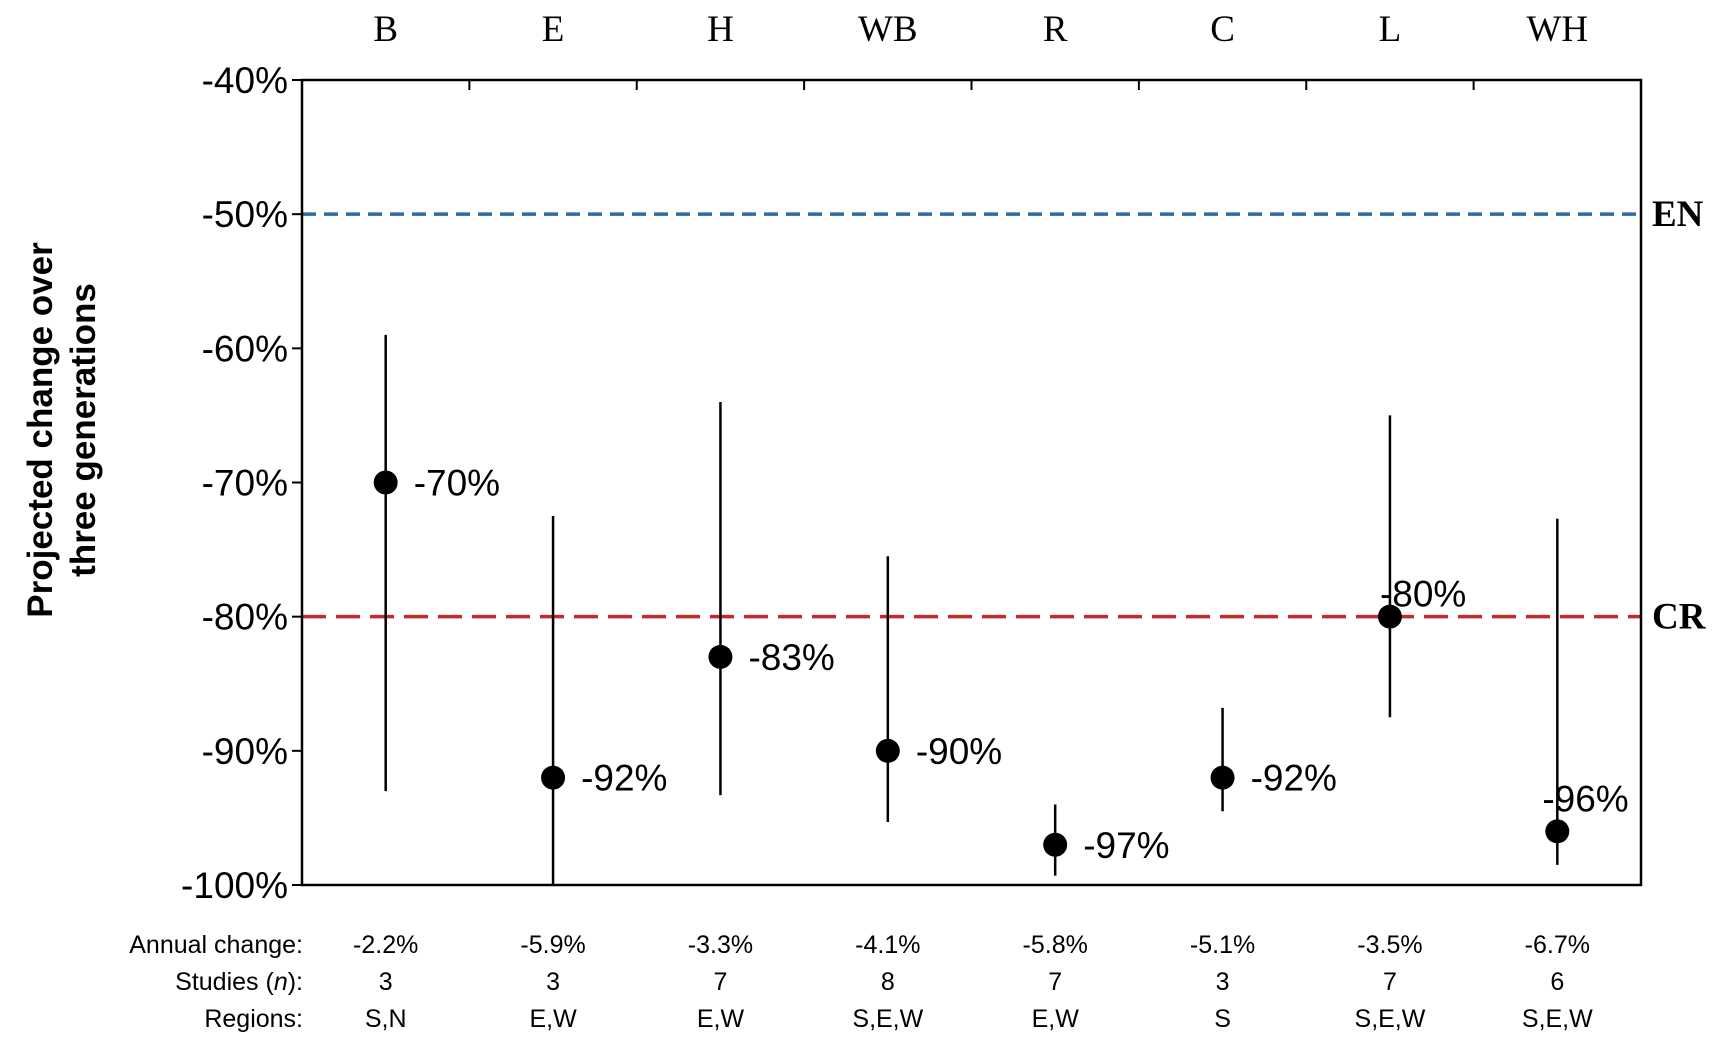 The height and width of the screenshot is (1038, 1730). Describe the element at coordinates (253, 1019) in the screenshot. I see `row-label-regions: Regions:` at that location.